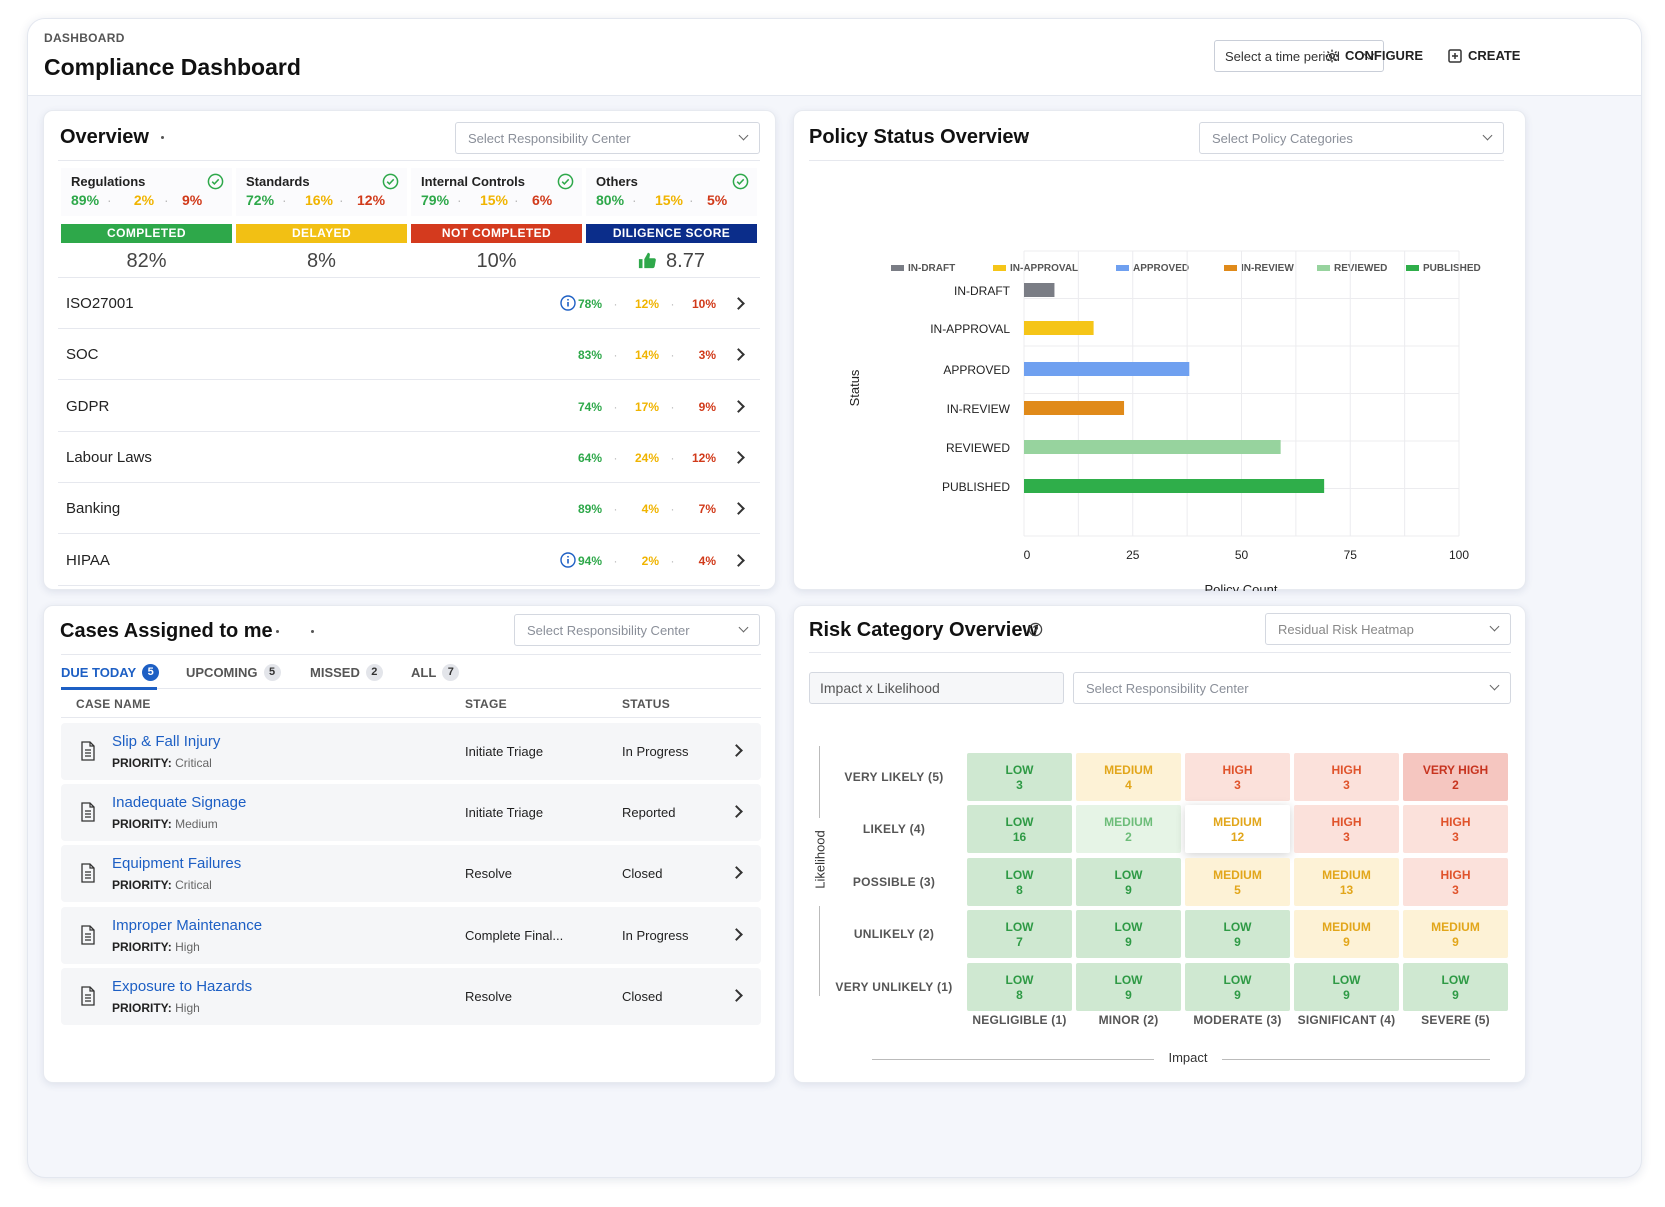 The width and height of the screenshot is (1665, 1207). Describe the element at coordinates (1035, 629) in the screenshot. I see `help-icon` at that location.